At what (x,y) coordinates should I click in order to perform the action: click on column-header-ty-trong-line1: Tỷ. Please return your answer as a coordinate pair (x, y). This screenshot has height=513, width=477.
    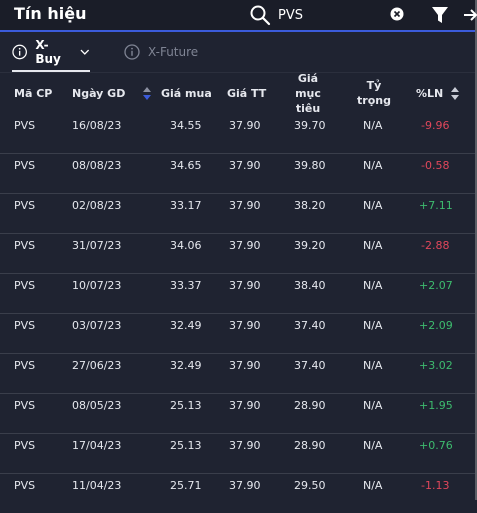
    Looking at the image, I should click on (374, 85).